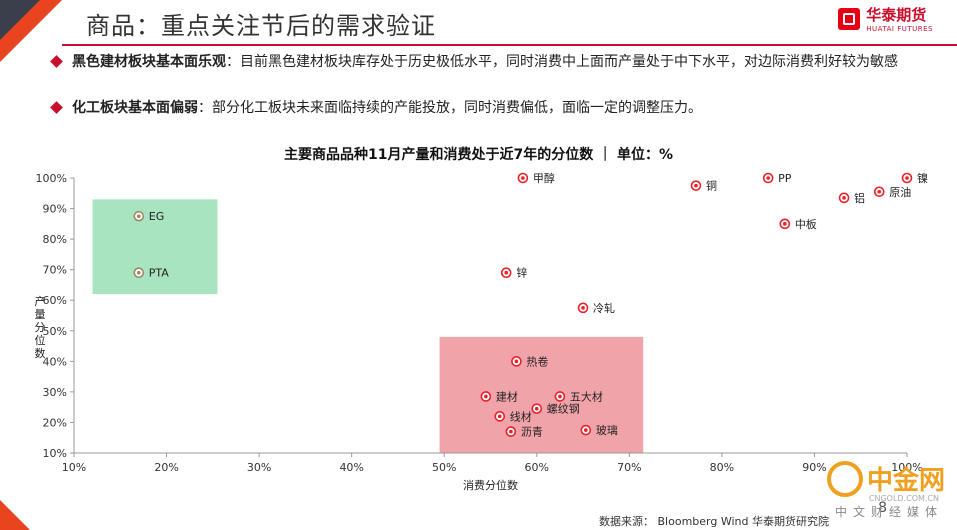 The width and height of the screenshot is (957, 530). What do you see at coordinates (722, 467) in the screenshot?
I see `x-tick-label: 80%` at bounding box center [722, 467].